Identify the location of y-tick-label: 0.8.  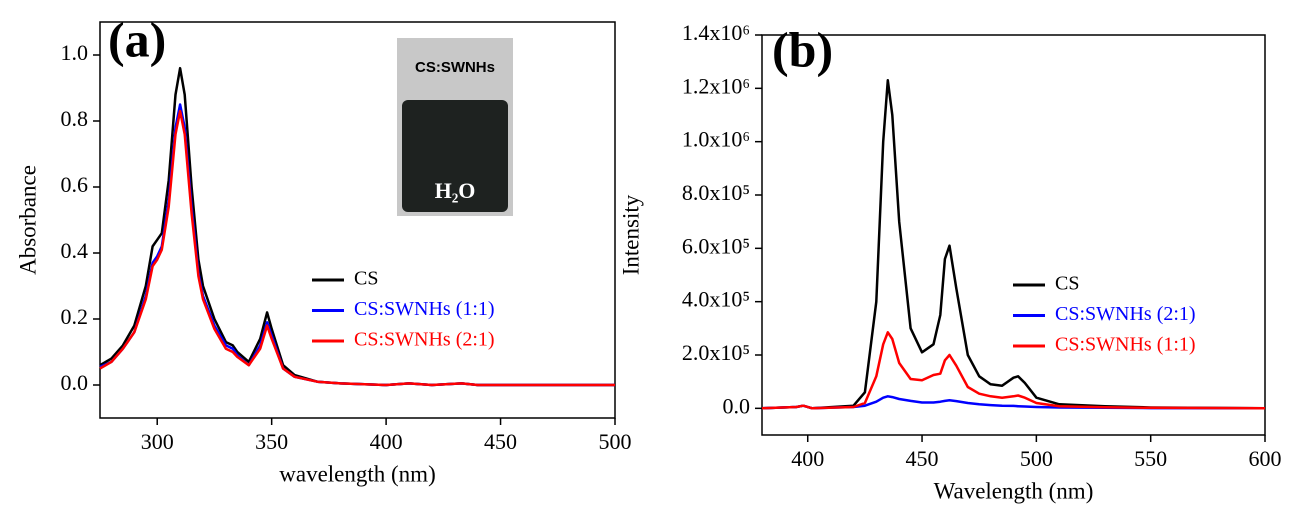
(75, 118).